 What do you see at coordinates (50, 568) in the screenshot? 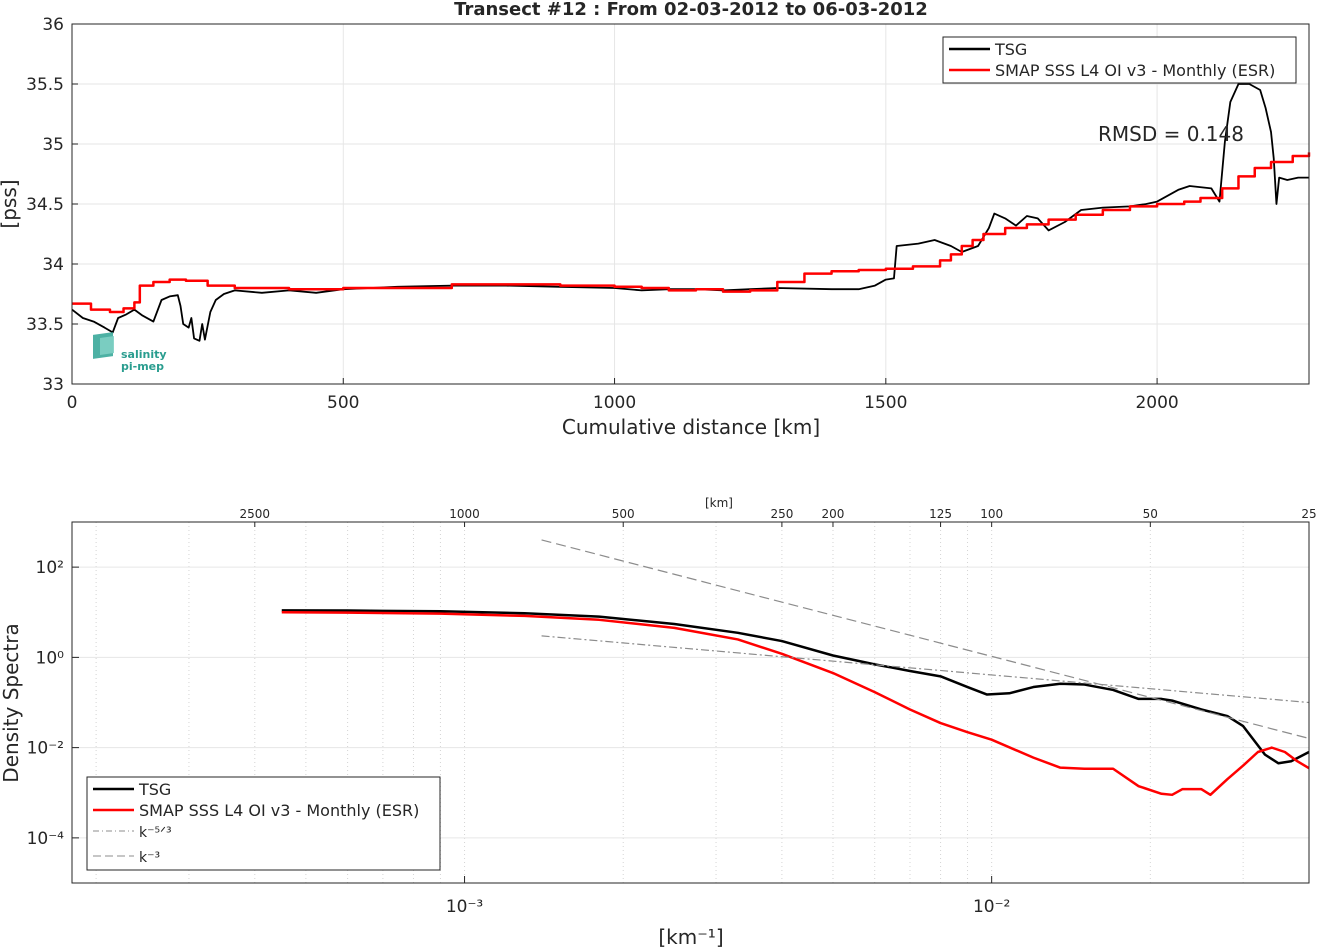
I see `bottom-ytick-label: 10²` at bounding box center [50, 568].